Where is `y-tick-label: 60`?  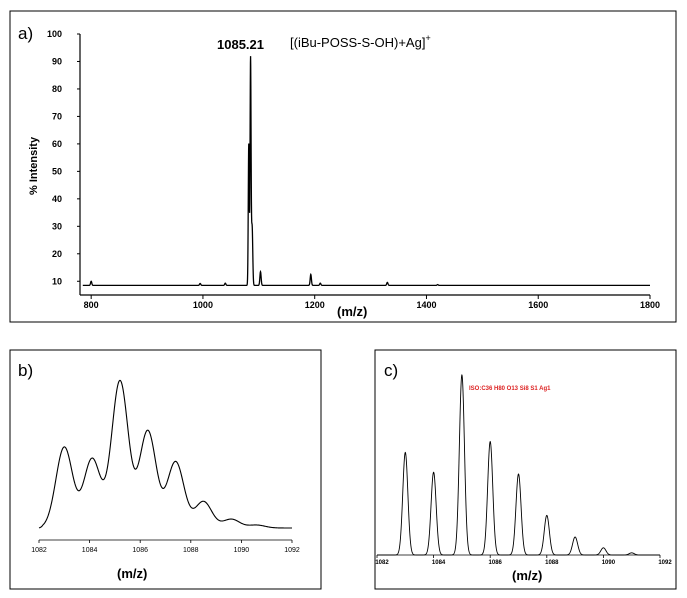
y-tick-label: 60 is located at coordinates (57, 144).